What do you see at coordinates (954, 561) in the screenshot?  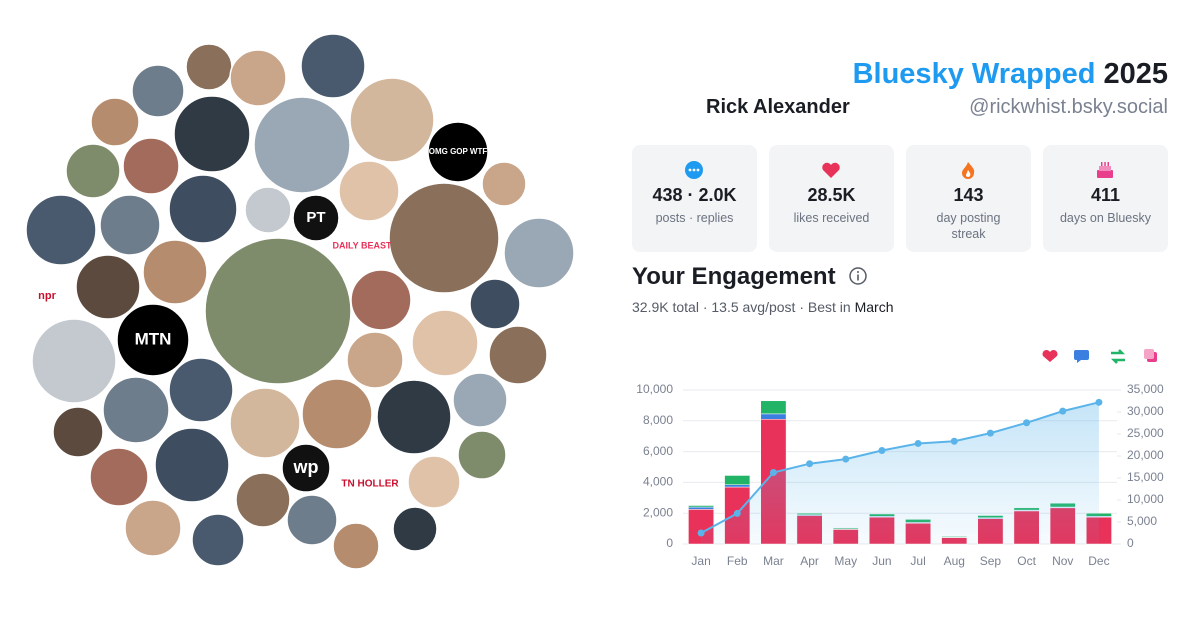 I see `x-tick-label: Aug` at bounding box center [954, 561].